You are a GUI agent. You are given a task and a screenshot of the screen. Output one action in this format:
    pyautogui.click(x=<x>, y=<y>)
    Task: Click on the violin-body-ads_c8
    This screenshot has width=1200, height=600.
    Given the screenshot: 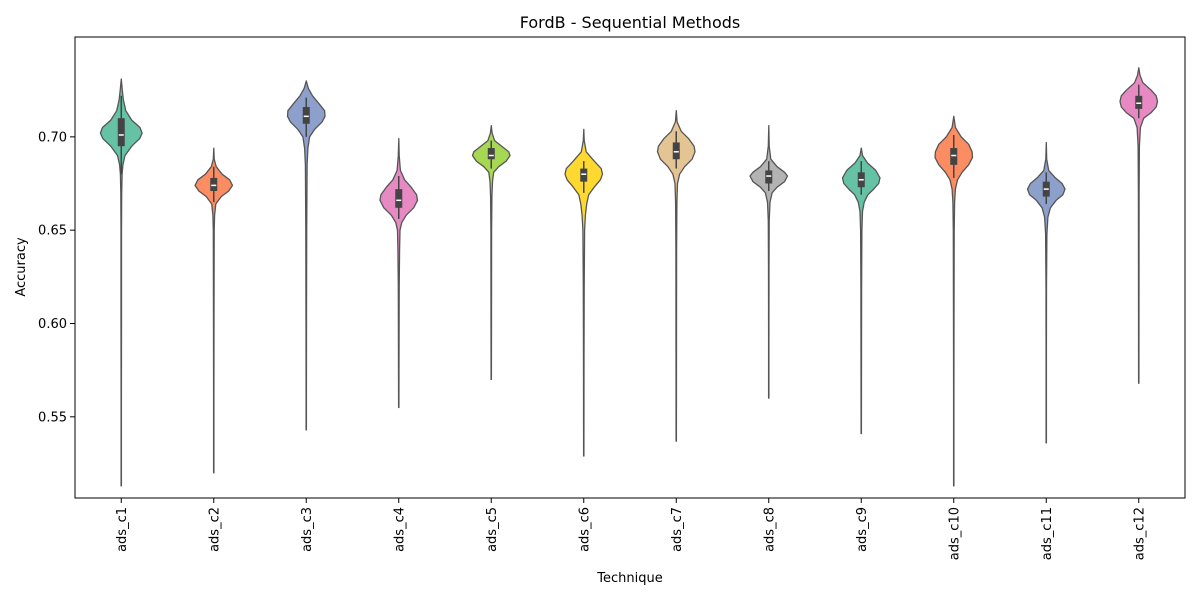 What is the action you would take?
    pyautogui.click(x=769, y=262)
    